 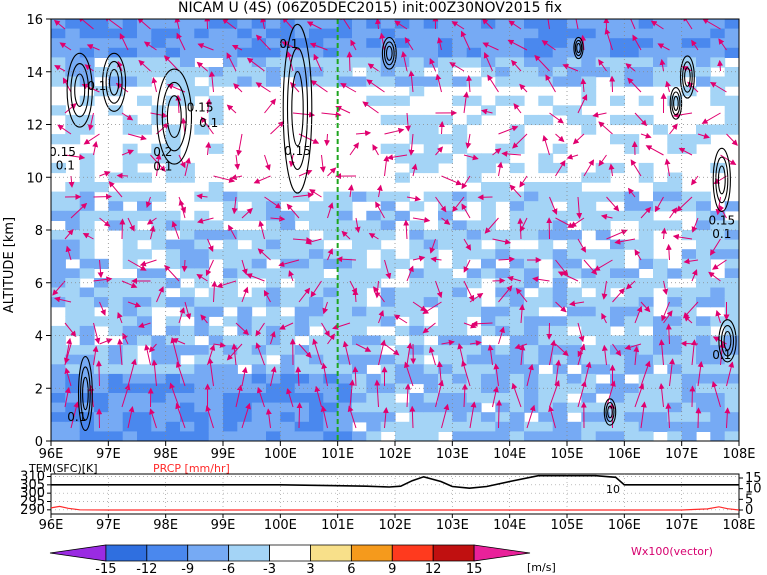 What do you see at coordinates (613, 489) in the screenshot?
I see `lower-contour-label: 10` at bounding box center [613, 489].